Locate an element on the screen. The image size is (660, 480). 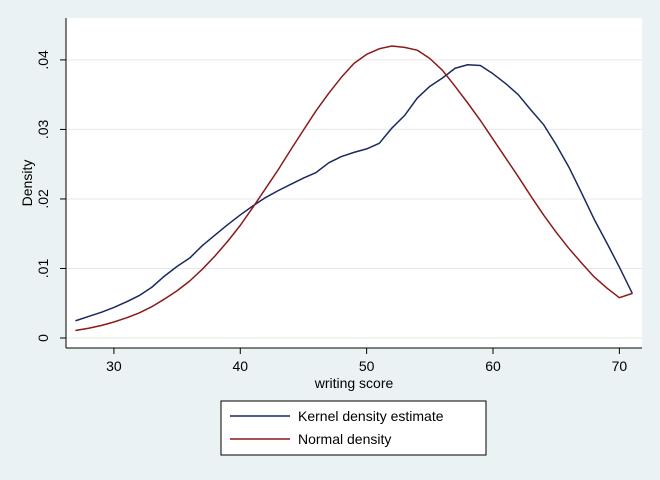
legend-label-kernel: Kernel density estimate is located at coordinates (371, 416).